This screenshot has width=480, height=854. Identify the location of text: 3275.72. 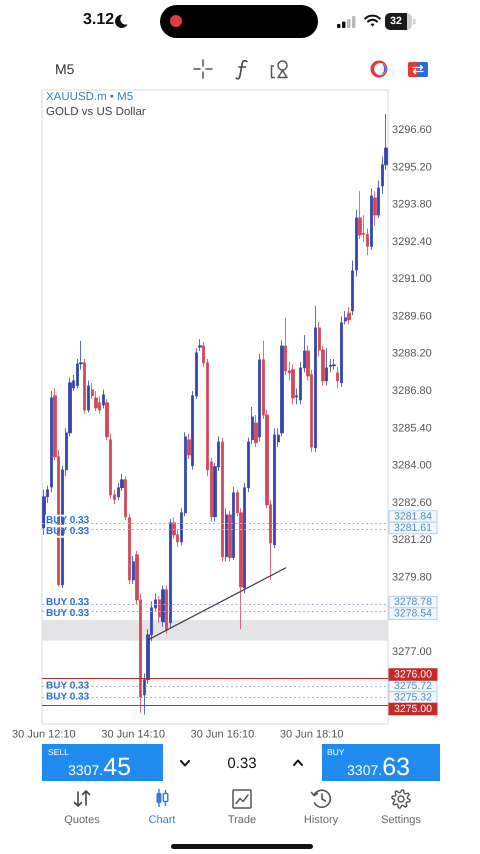
(413, 686).